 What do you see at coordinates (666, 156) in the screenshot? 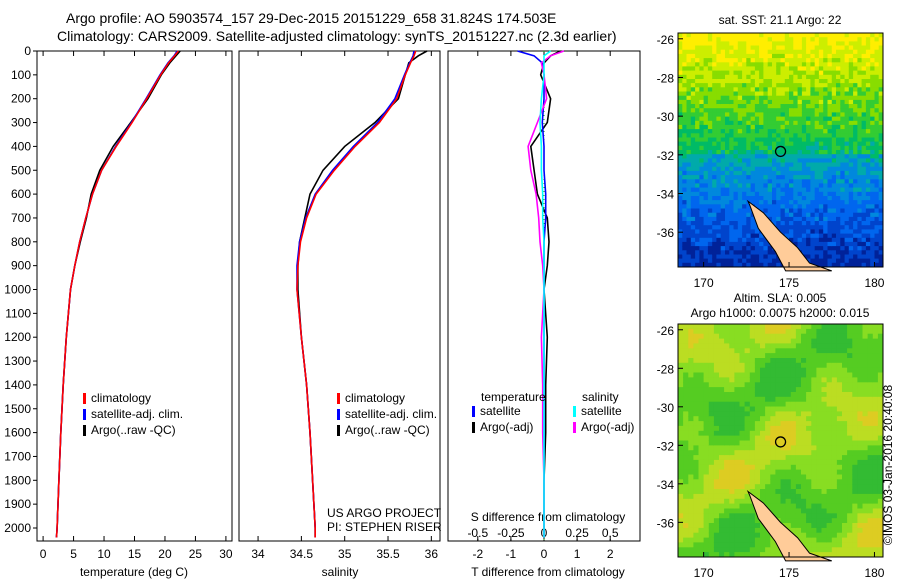
I see `y-tick-label: -32` at bounding box center [666, 156].